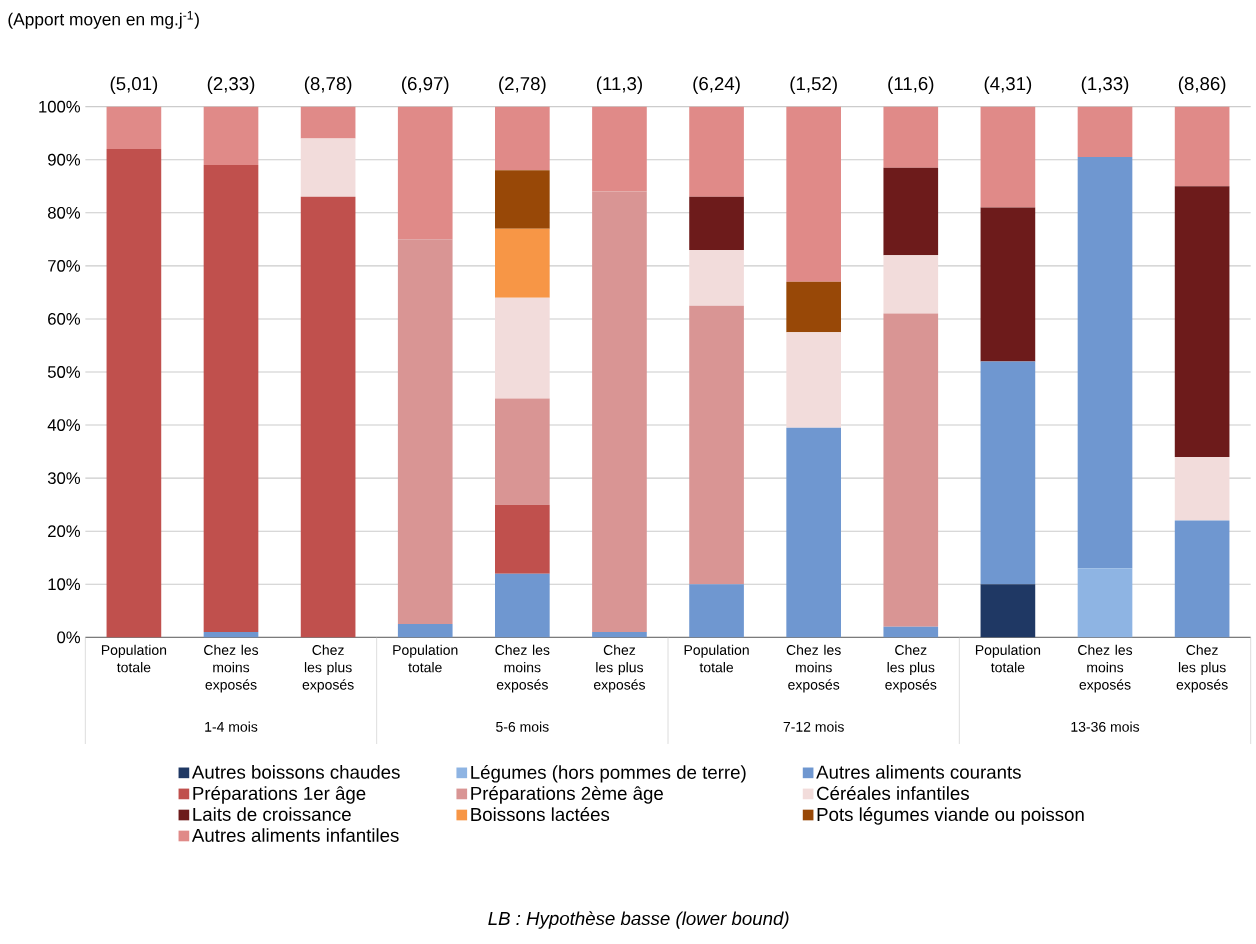  What do you see at coordinates (64, 584) in the screenshot?
I see `y-tick-label: 10%` at bounding box center [64, 584].